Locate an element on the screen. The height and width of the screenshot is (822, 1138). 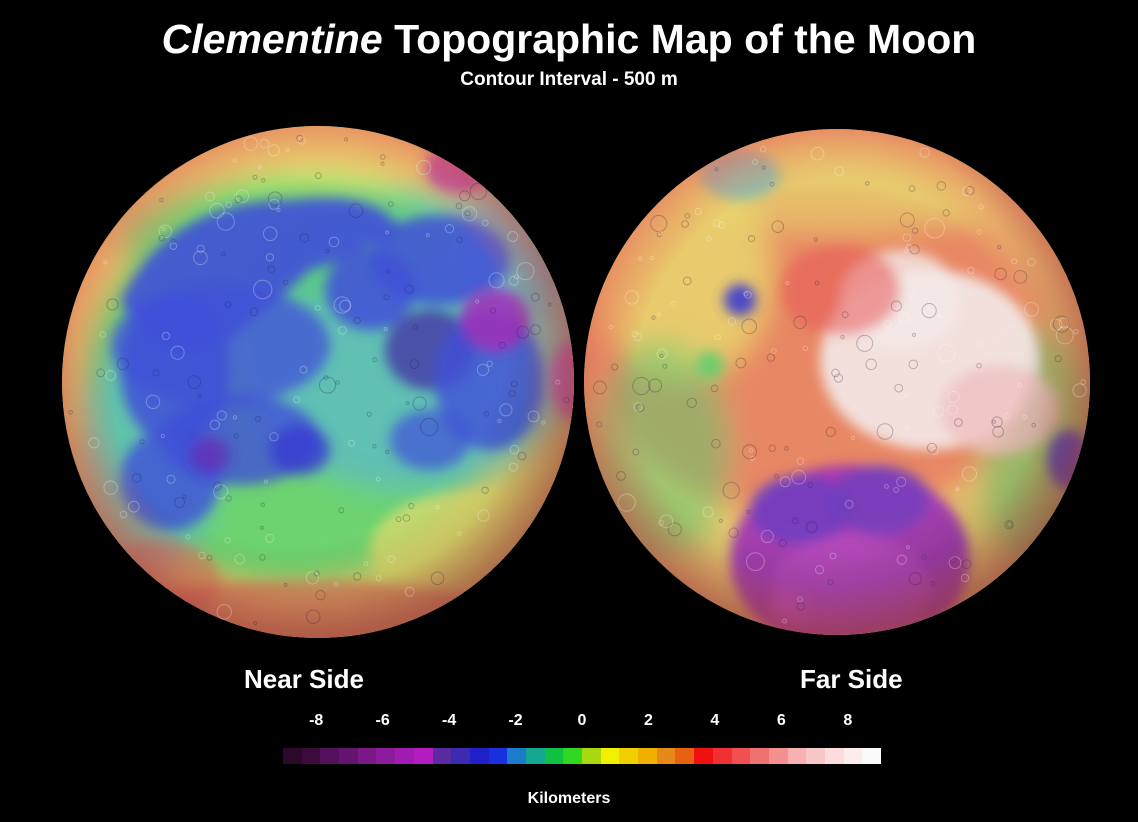
scale-tick-label: -4 is located at coordinates (449, 720).